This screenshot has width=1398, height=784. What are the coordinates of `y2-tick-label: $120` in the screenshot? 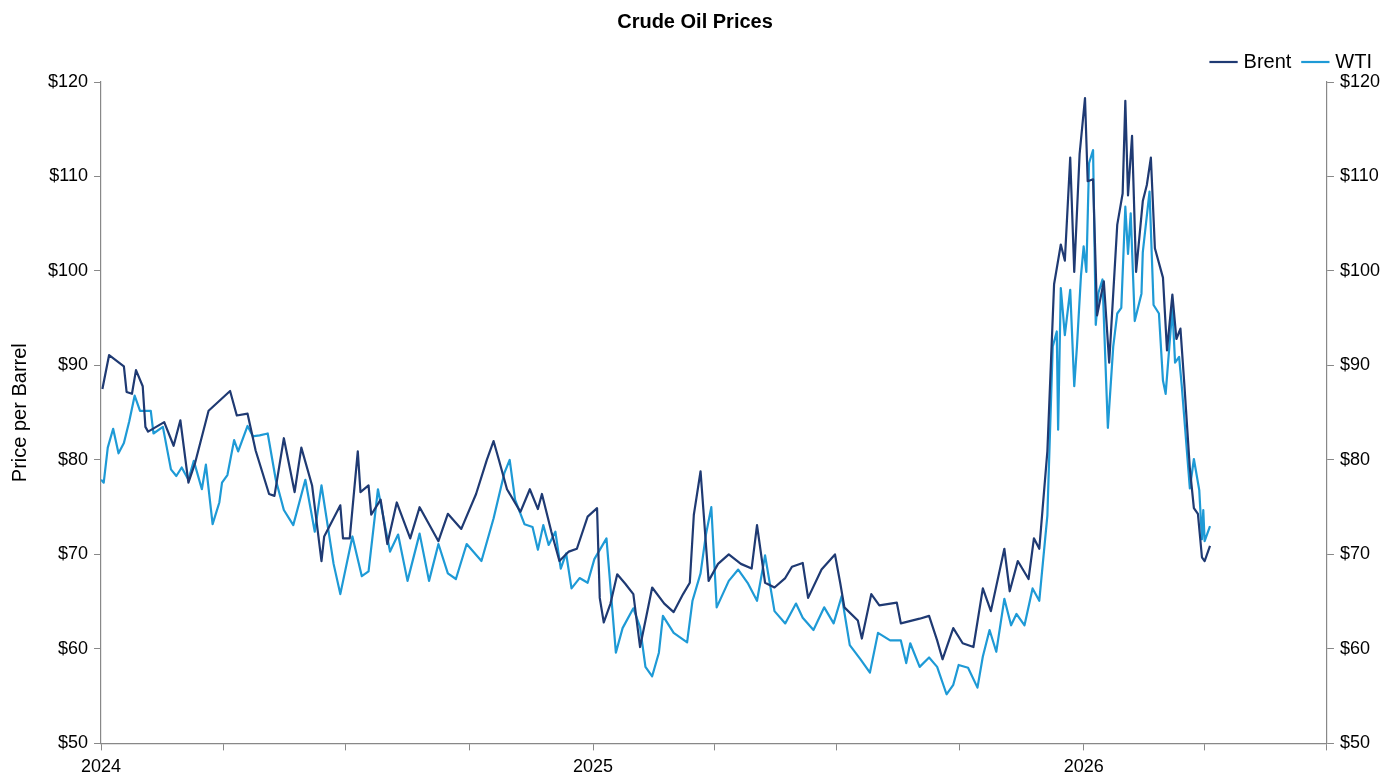 It's located at (1359, 80).